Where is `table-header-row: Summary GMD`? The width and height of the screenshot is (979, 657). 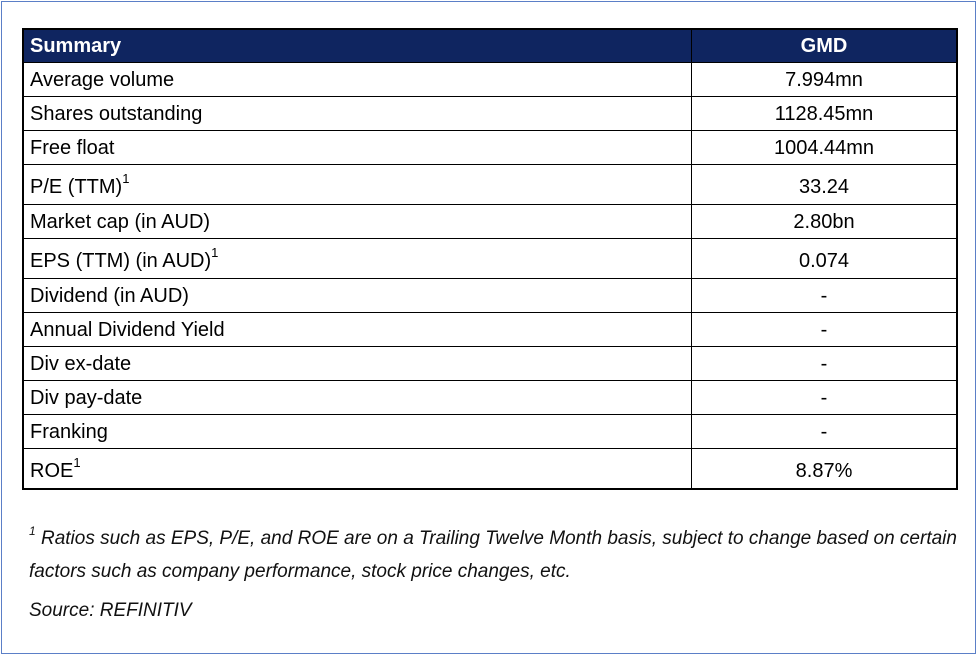 table-header-row: Summary GMD is located at coordinates (490, 45).